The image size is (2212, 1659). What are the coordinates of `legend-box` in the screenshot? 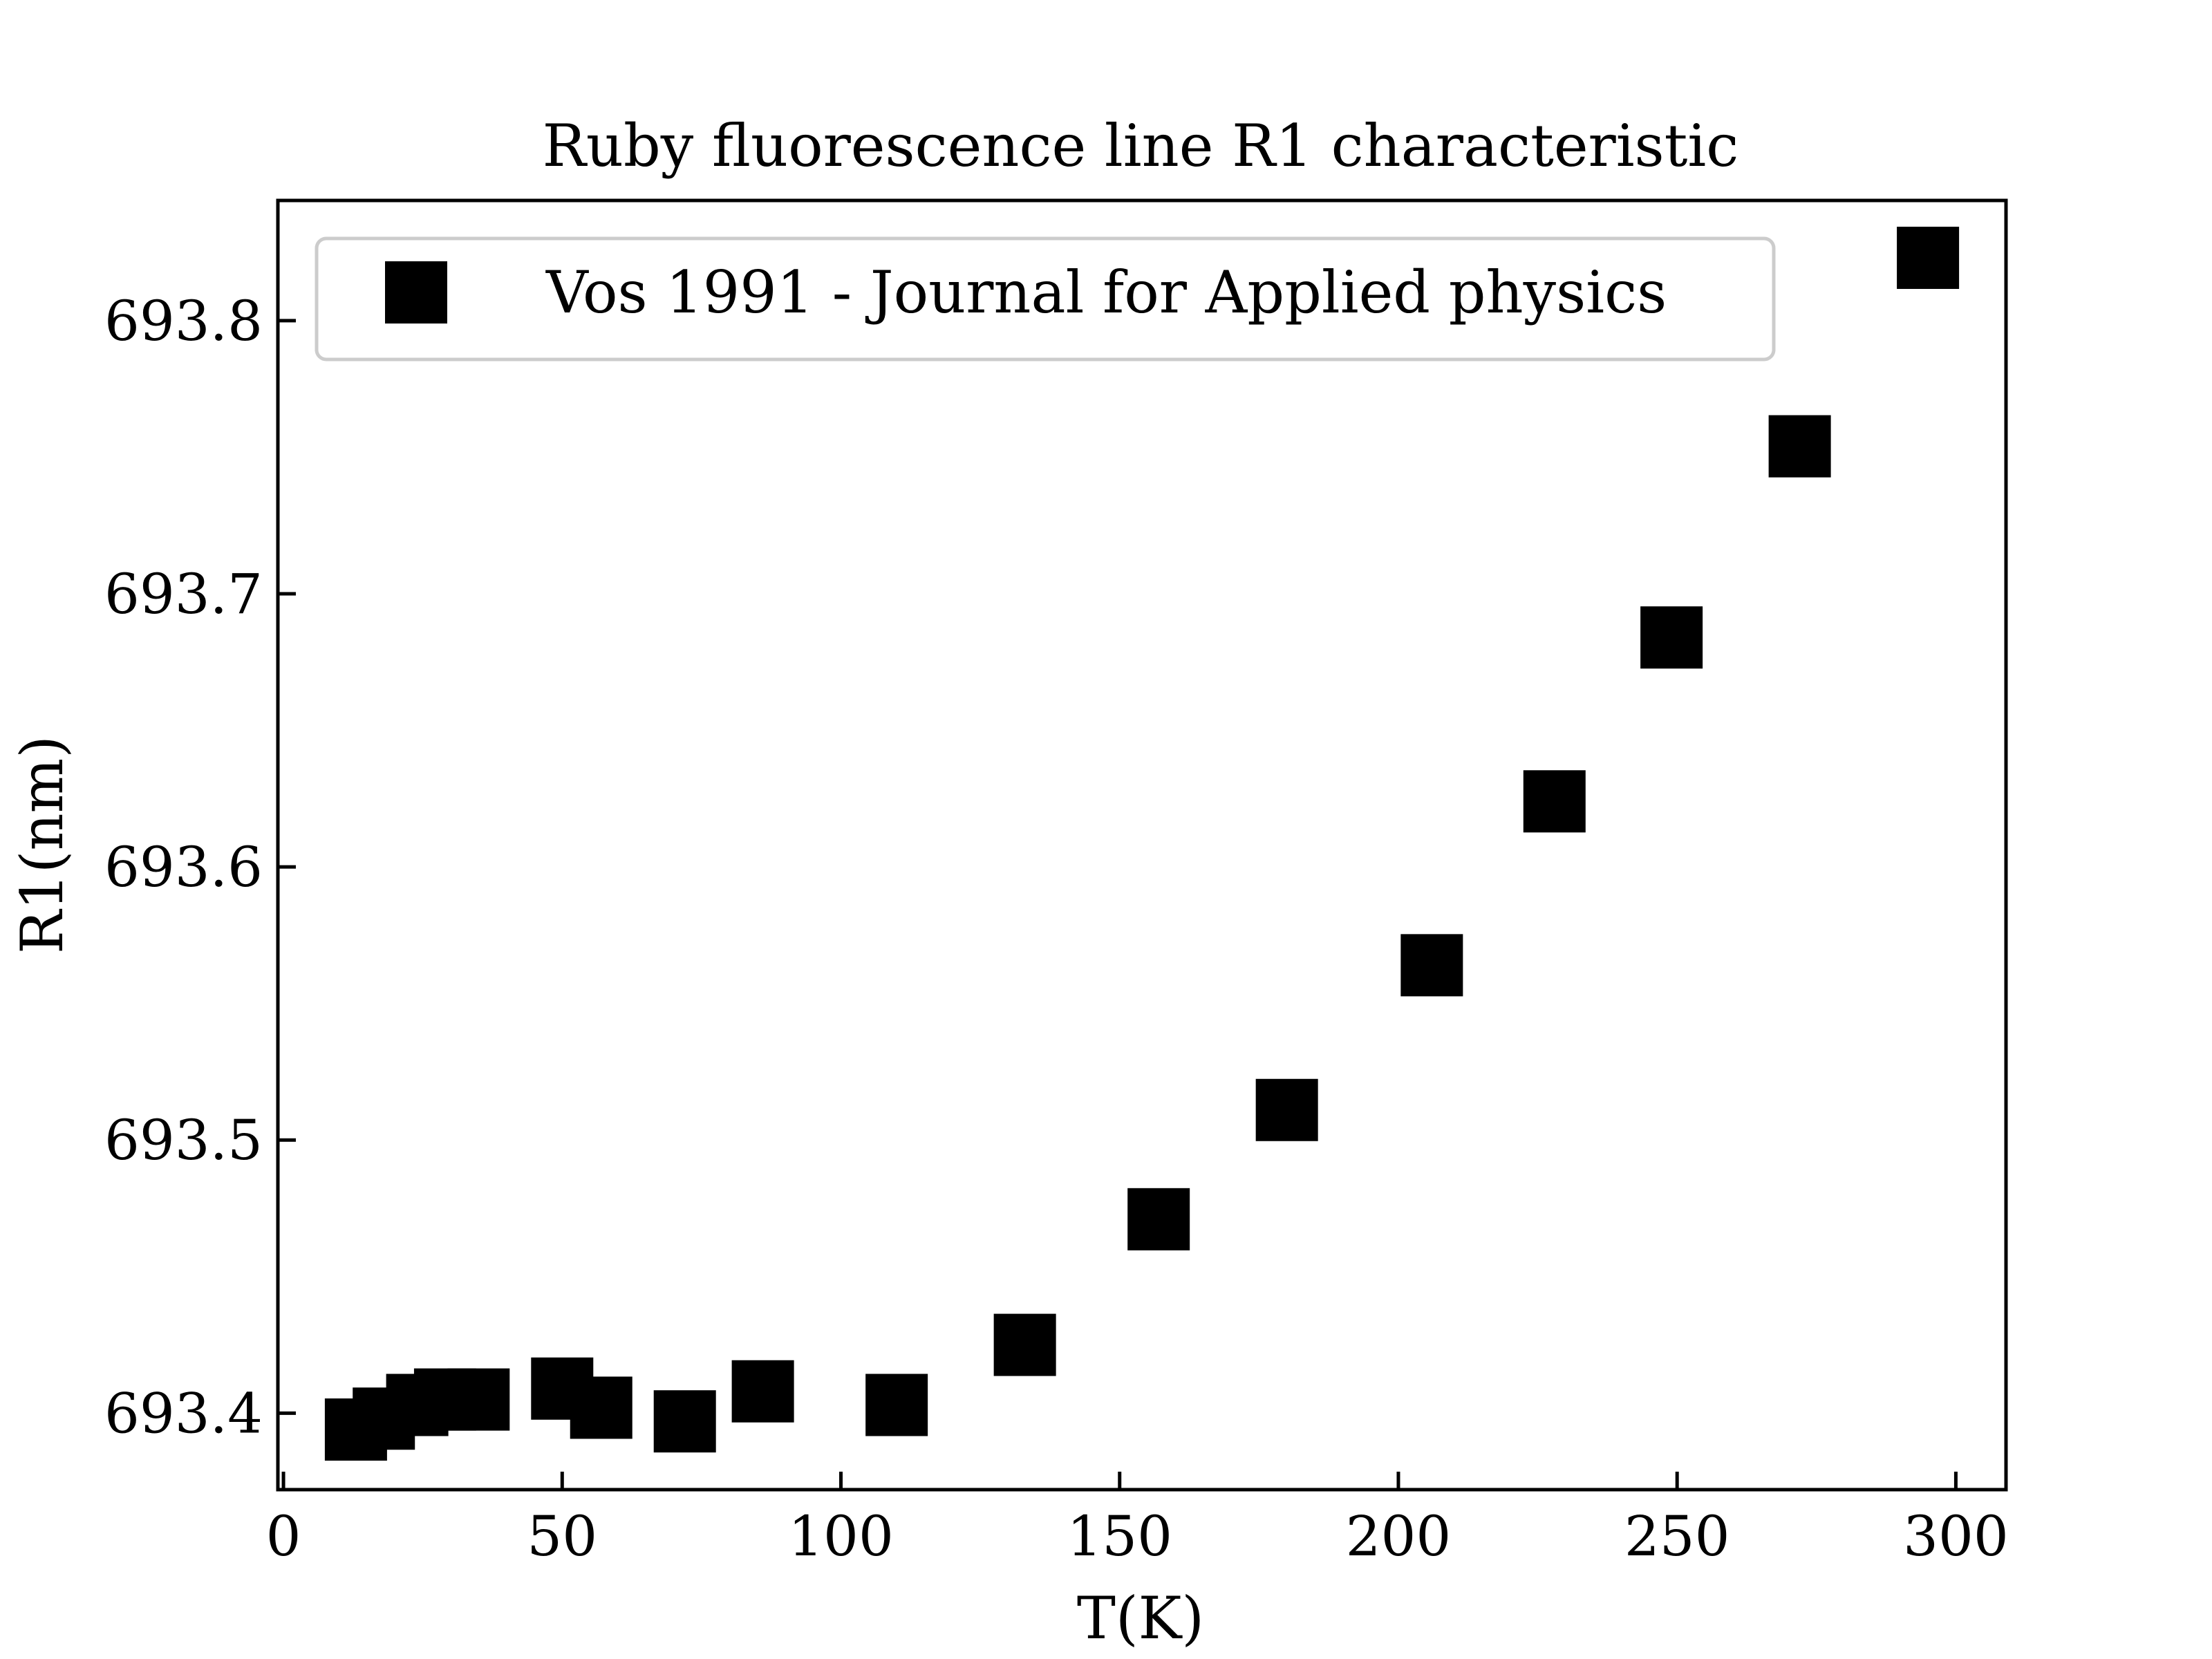 It's located at (1045, 299).